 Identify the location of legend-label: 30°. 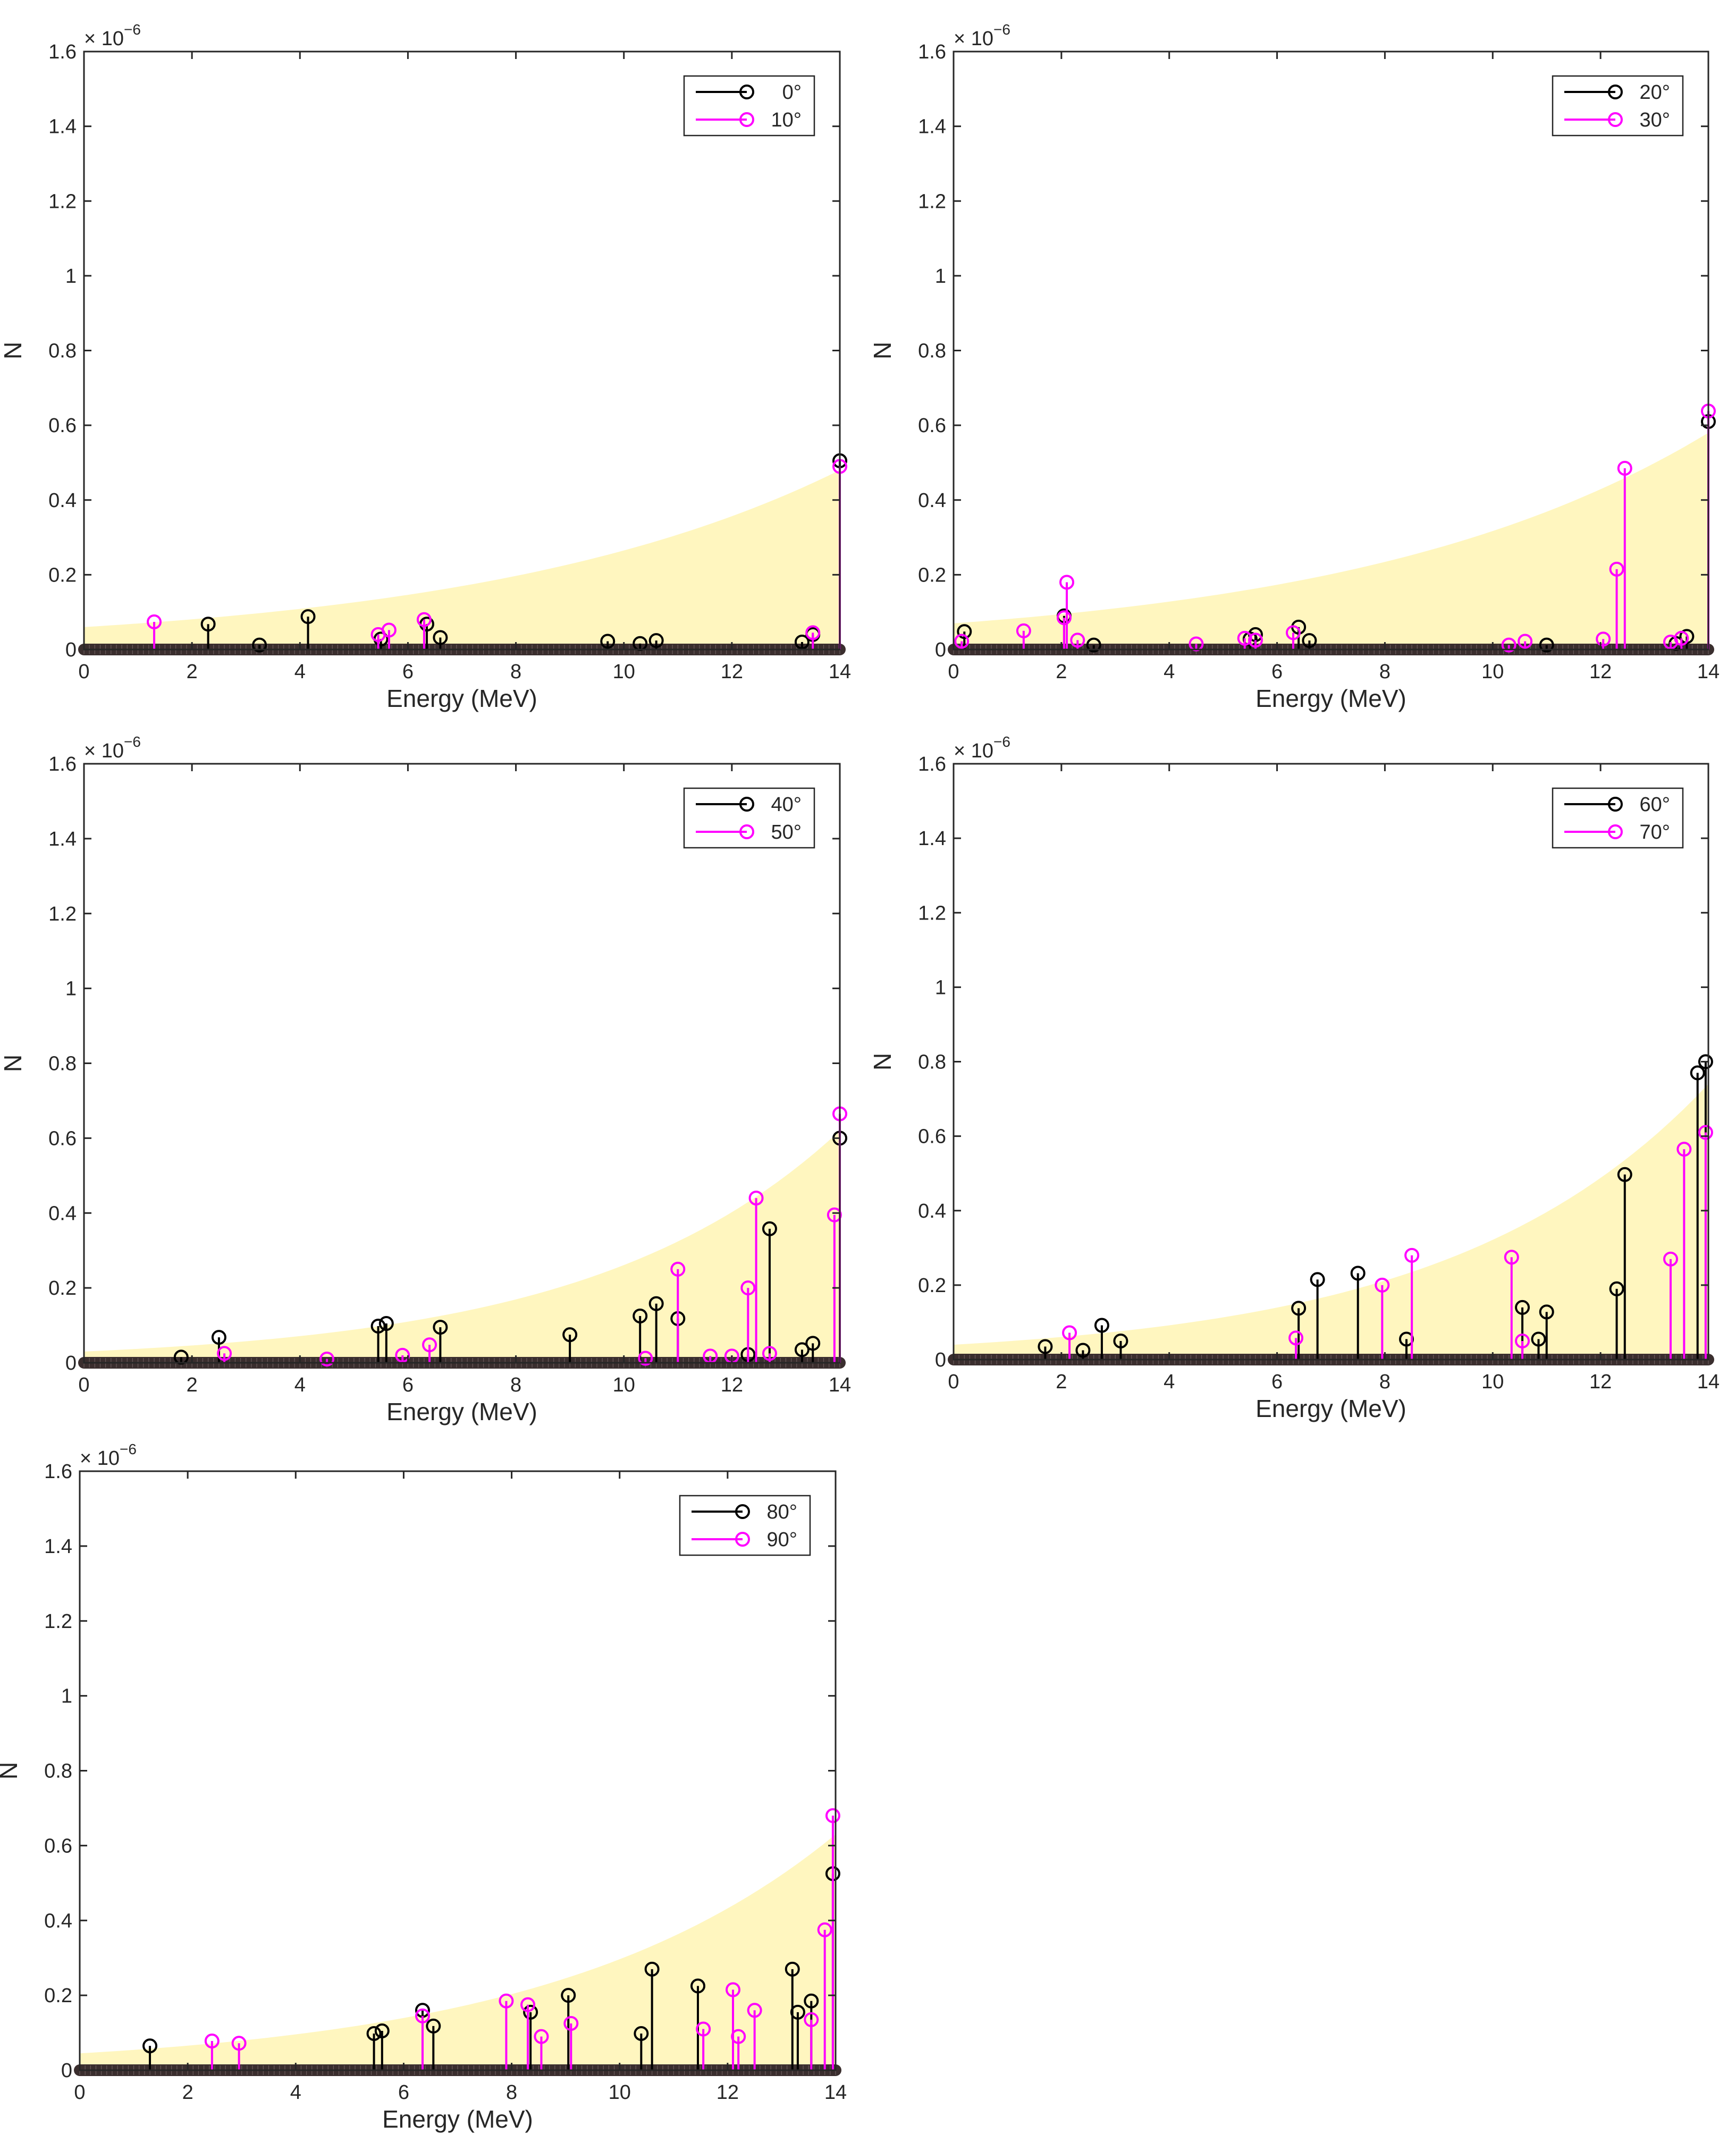
(1655, 120).